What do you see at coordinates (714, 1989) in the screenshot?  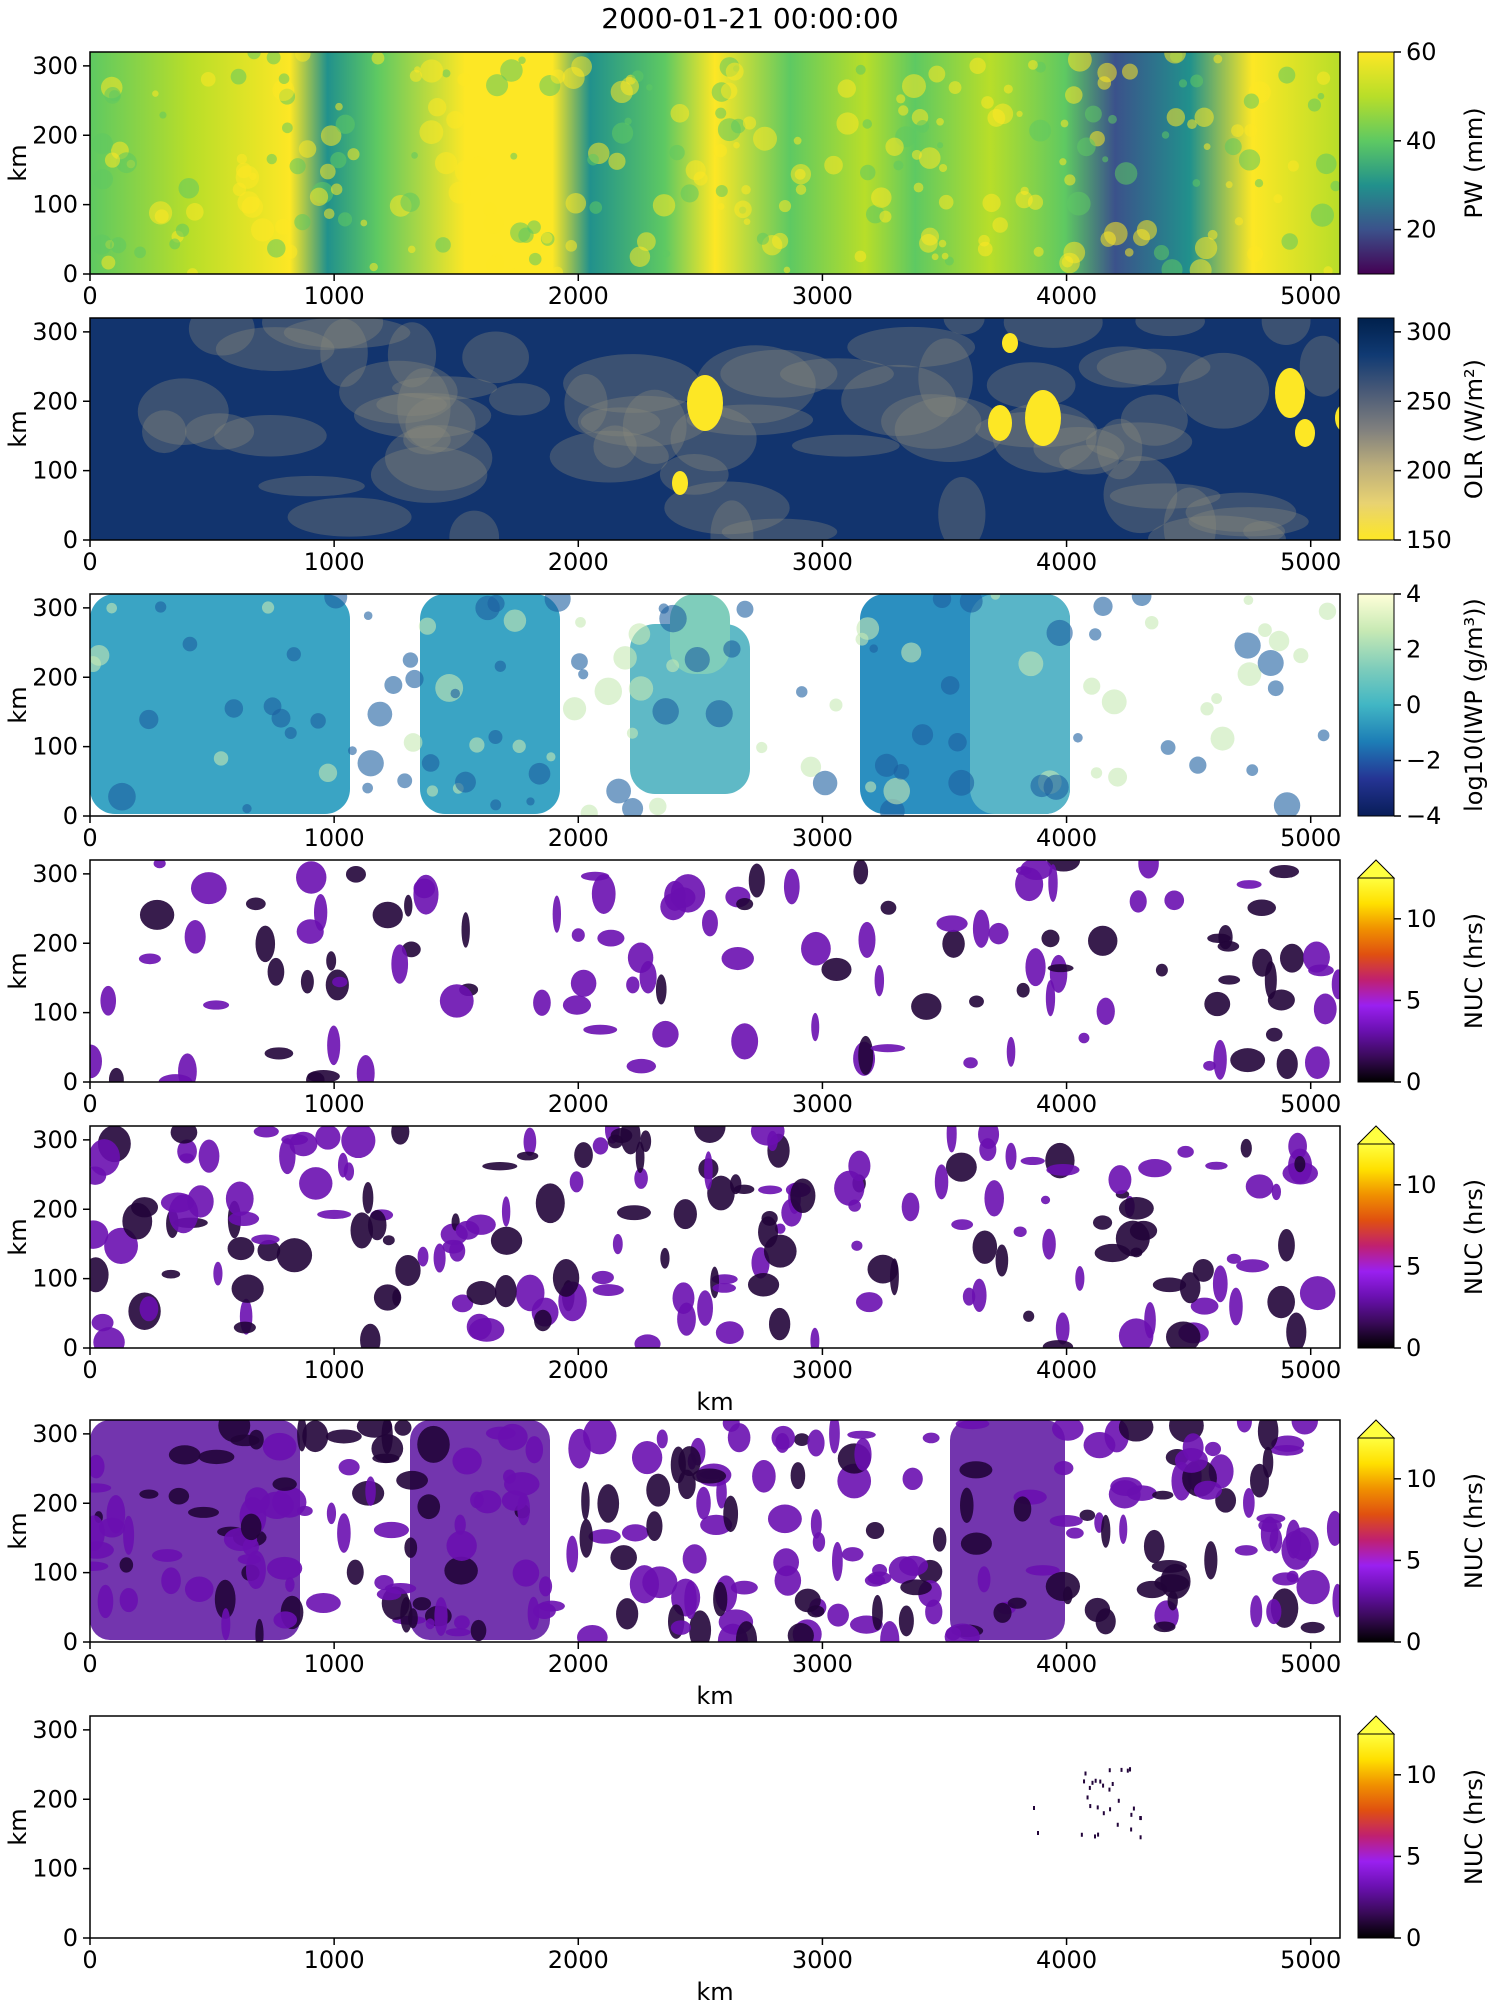 I see `x-axis-label: km` at bounding box center [714, 1989].